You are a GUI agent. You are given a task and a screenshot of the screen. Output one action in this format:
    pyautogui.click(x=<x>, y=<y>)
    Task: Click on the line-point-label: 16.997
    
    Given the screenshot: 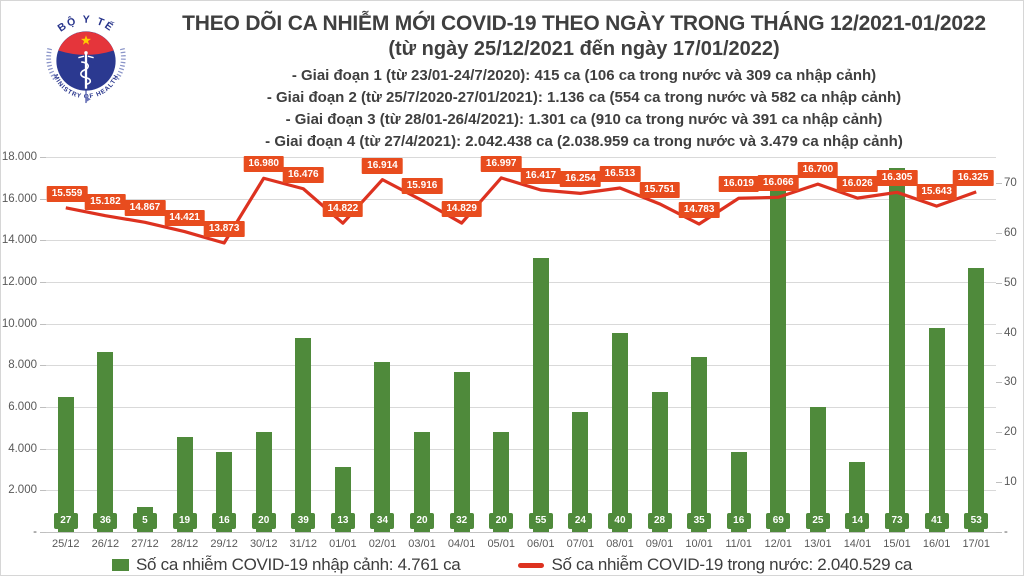 What is the action you would take?
    pyautogui.click(x=501, y=163)
    